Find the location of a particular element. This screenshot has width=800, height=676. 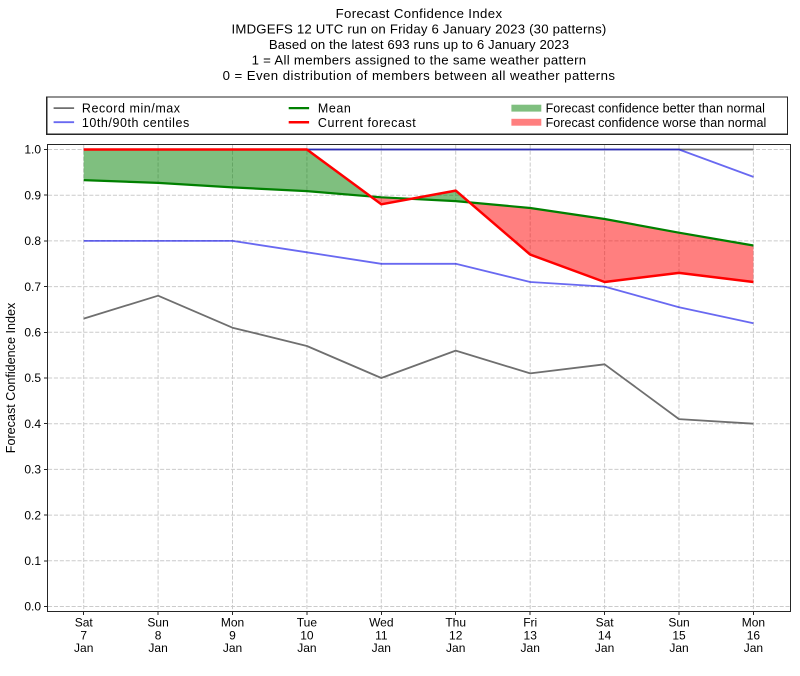

svg-text: 16 is located at coordinates (754, 635).